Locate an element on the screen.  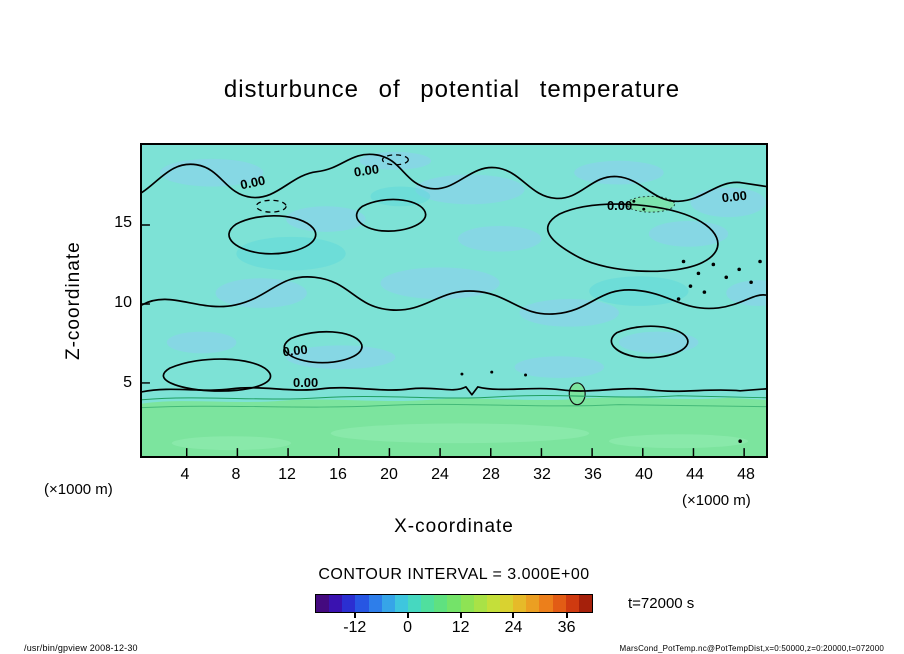
colorbar-tick-label: 0 is located at coordinates (408, 627).